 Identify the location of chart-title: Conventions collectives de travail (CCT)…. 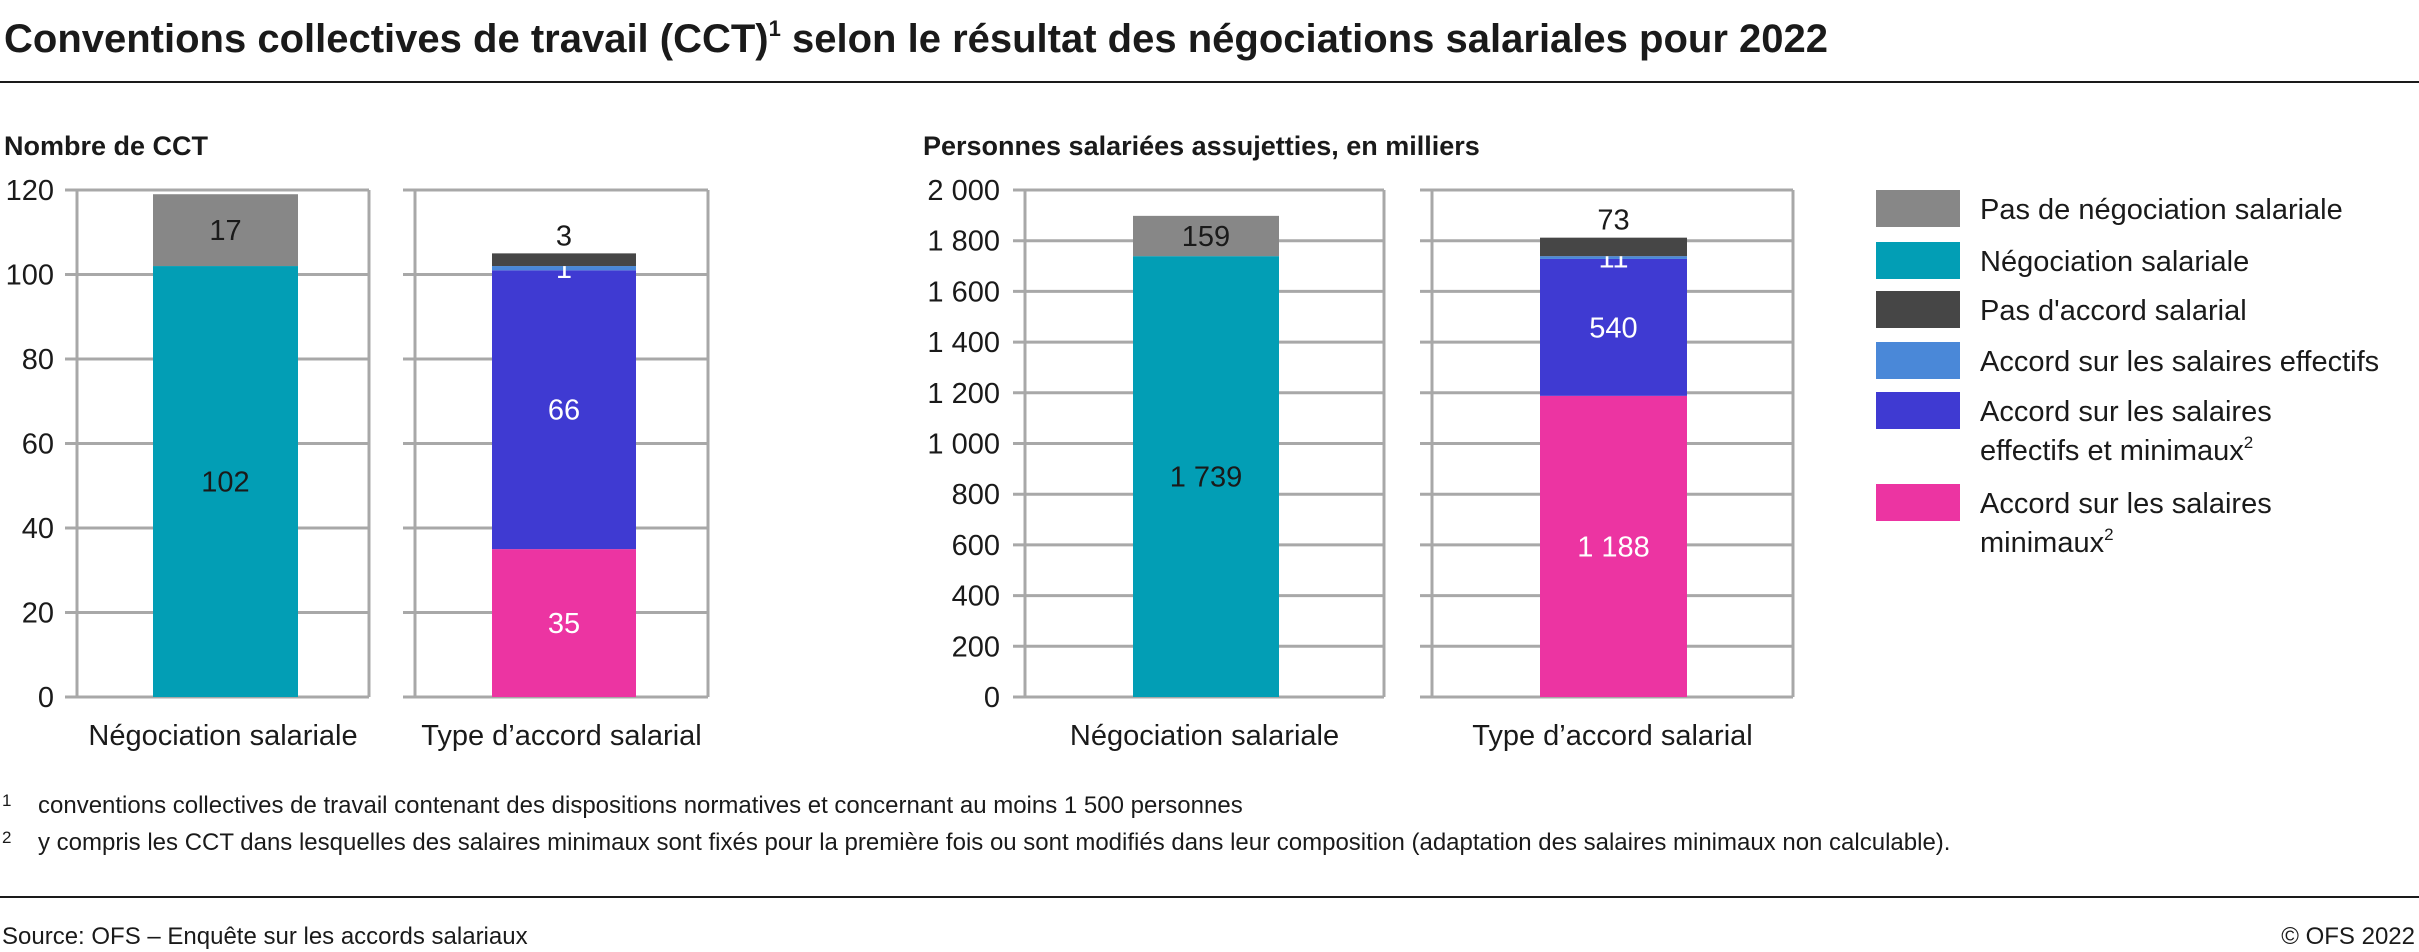
(916, 38).